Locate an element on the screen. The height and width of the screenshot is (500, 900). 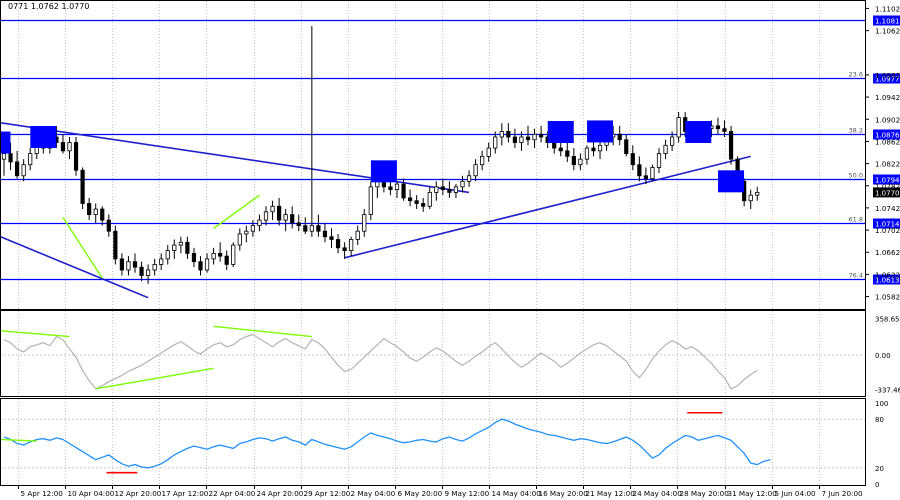
x-axis-label: 28 May 20:00 is located at coordinates (705, 493).